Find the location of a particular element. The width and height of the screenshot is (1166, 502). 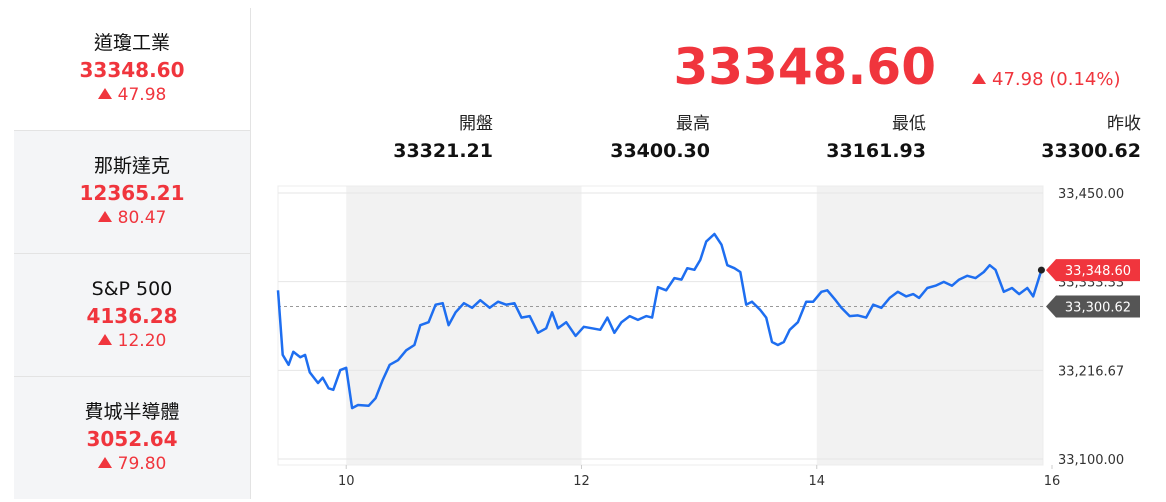

index-change: 80.47 is located at coordinates (132, 218).